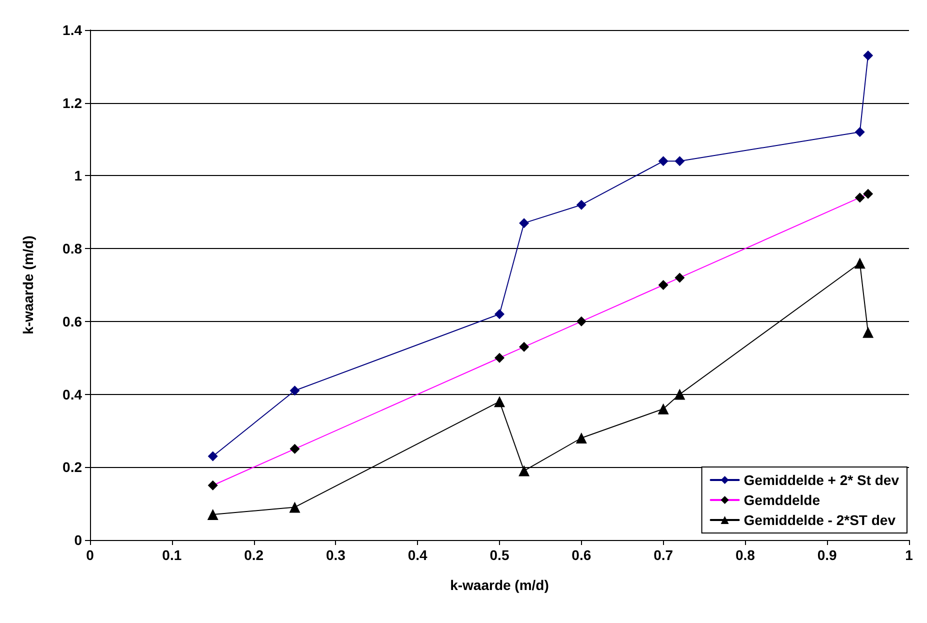  Describe the element at coordinates (745, 555) in the screenshot. I see `x-tick-label: 0.8` at that location.